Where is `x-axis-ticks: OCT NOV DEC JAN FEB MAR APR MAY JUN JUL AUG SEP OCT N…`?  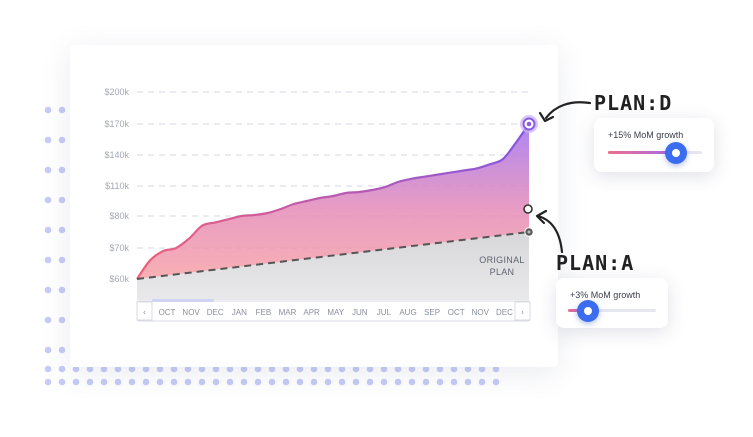 x-axis-ticks: OCT NOV DEC JAN FEB MAR APR MAY JUN JUL AUG SEP OCT N… is located at coordinates (336, 312).